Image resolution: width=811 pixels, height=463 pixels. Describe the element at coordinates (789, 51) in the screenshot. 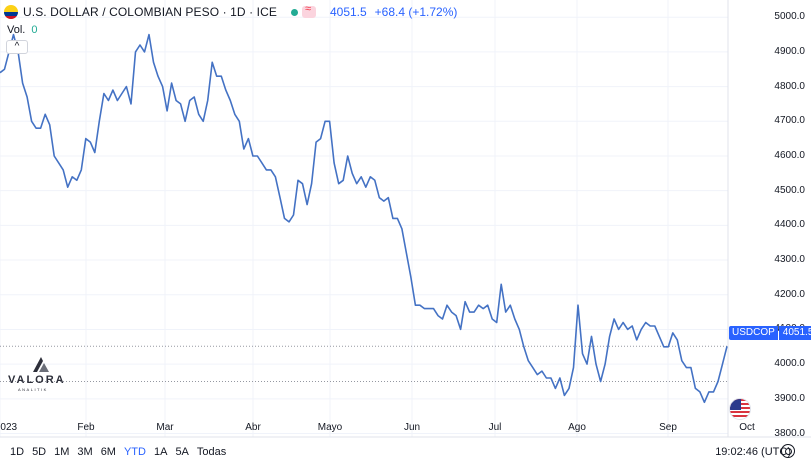

I see `y-tick-label: 4900.0` at that location.